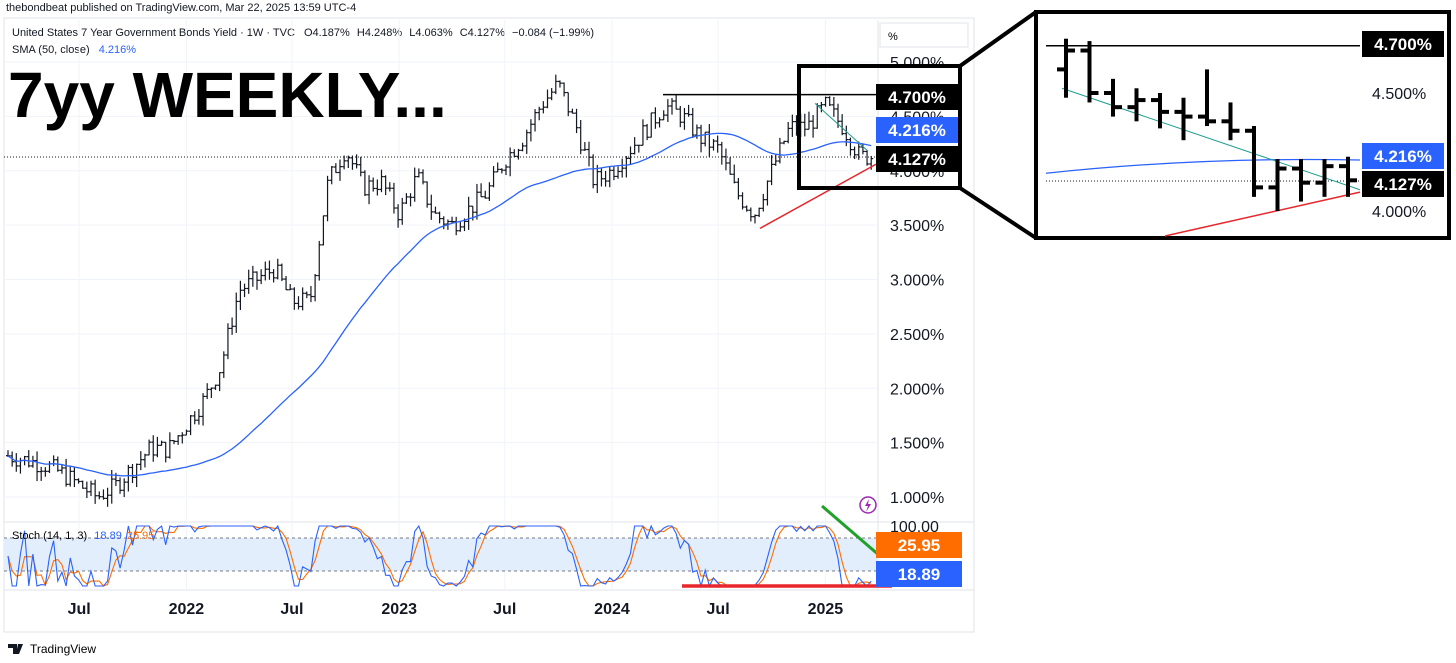 This screenshot has width=1456, height=663. I want to click on svg-text: SMA (50, close) 4.216%, so click(74, 50).